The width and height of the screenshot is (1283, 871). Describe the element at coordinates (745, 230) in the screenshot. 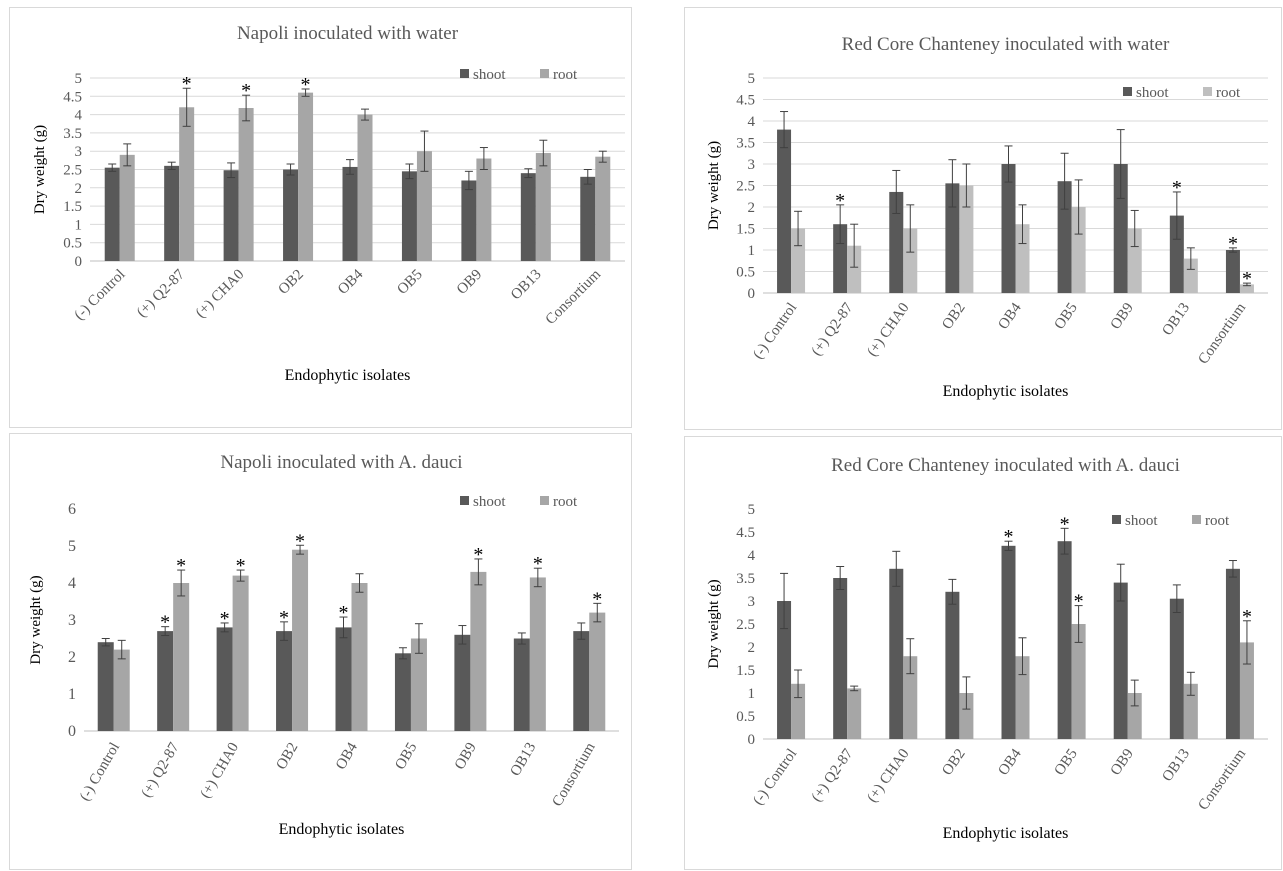

I see `y-tick-label: 1.5` at that location.